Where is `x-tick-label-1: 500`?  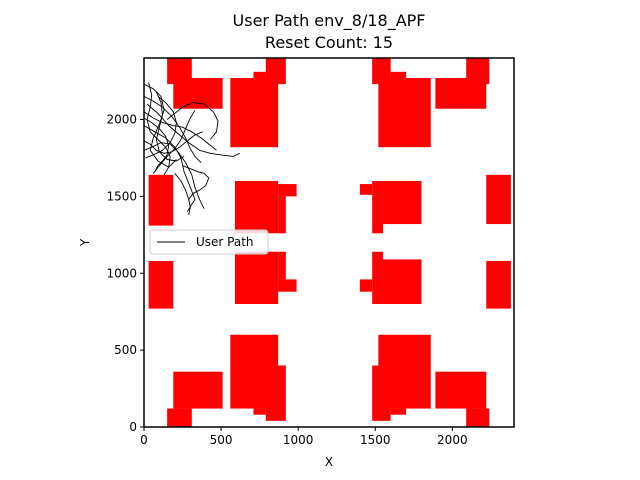 x-tick-label-1: 500 is located at coordinates (221, 440).